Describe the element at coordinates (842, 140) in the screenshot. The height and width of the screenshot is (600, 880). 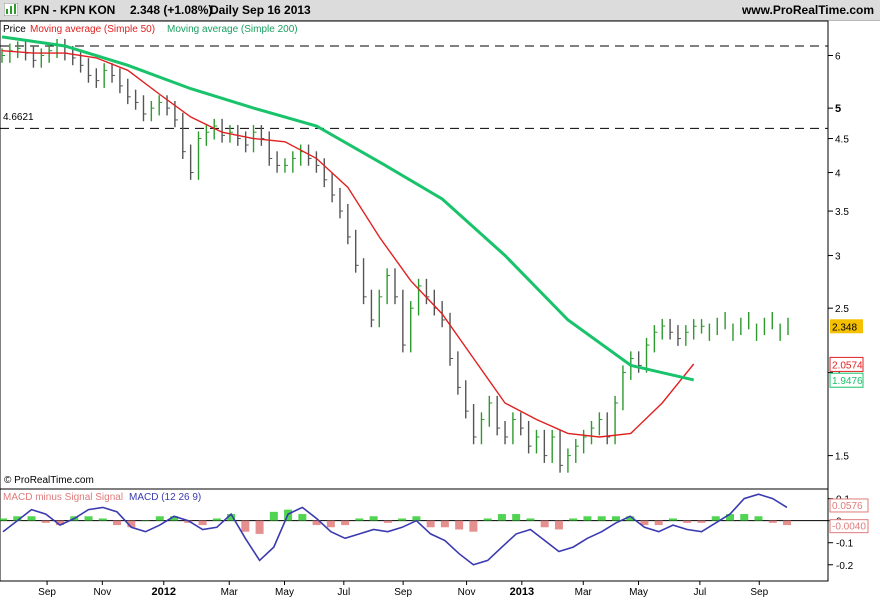
I see `price-ytick-label-6: 4.5` at that location.